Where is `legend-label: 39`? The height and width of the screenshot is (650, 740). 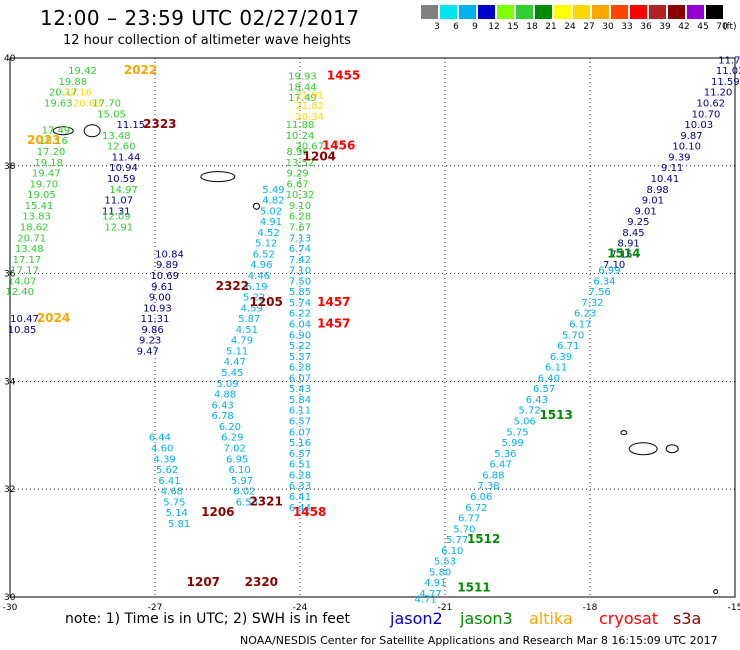 legend-label: 39 is located at coordinates (665, 27).